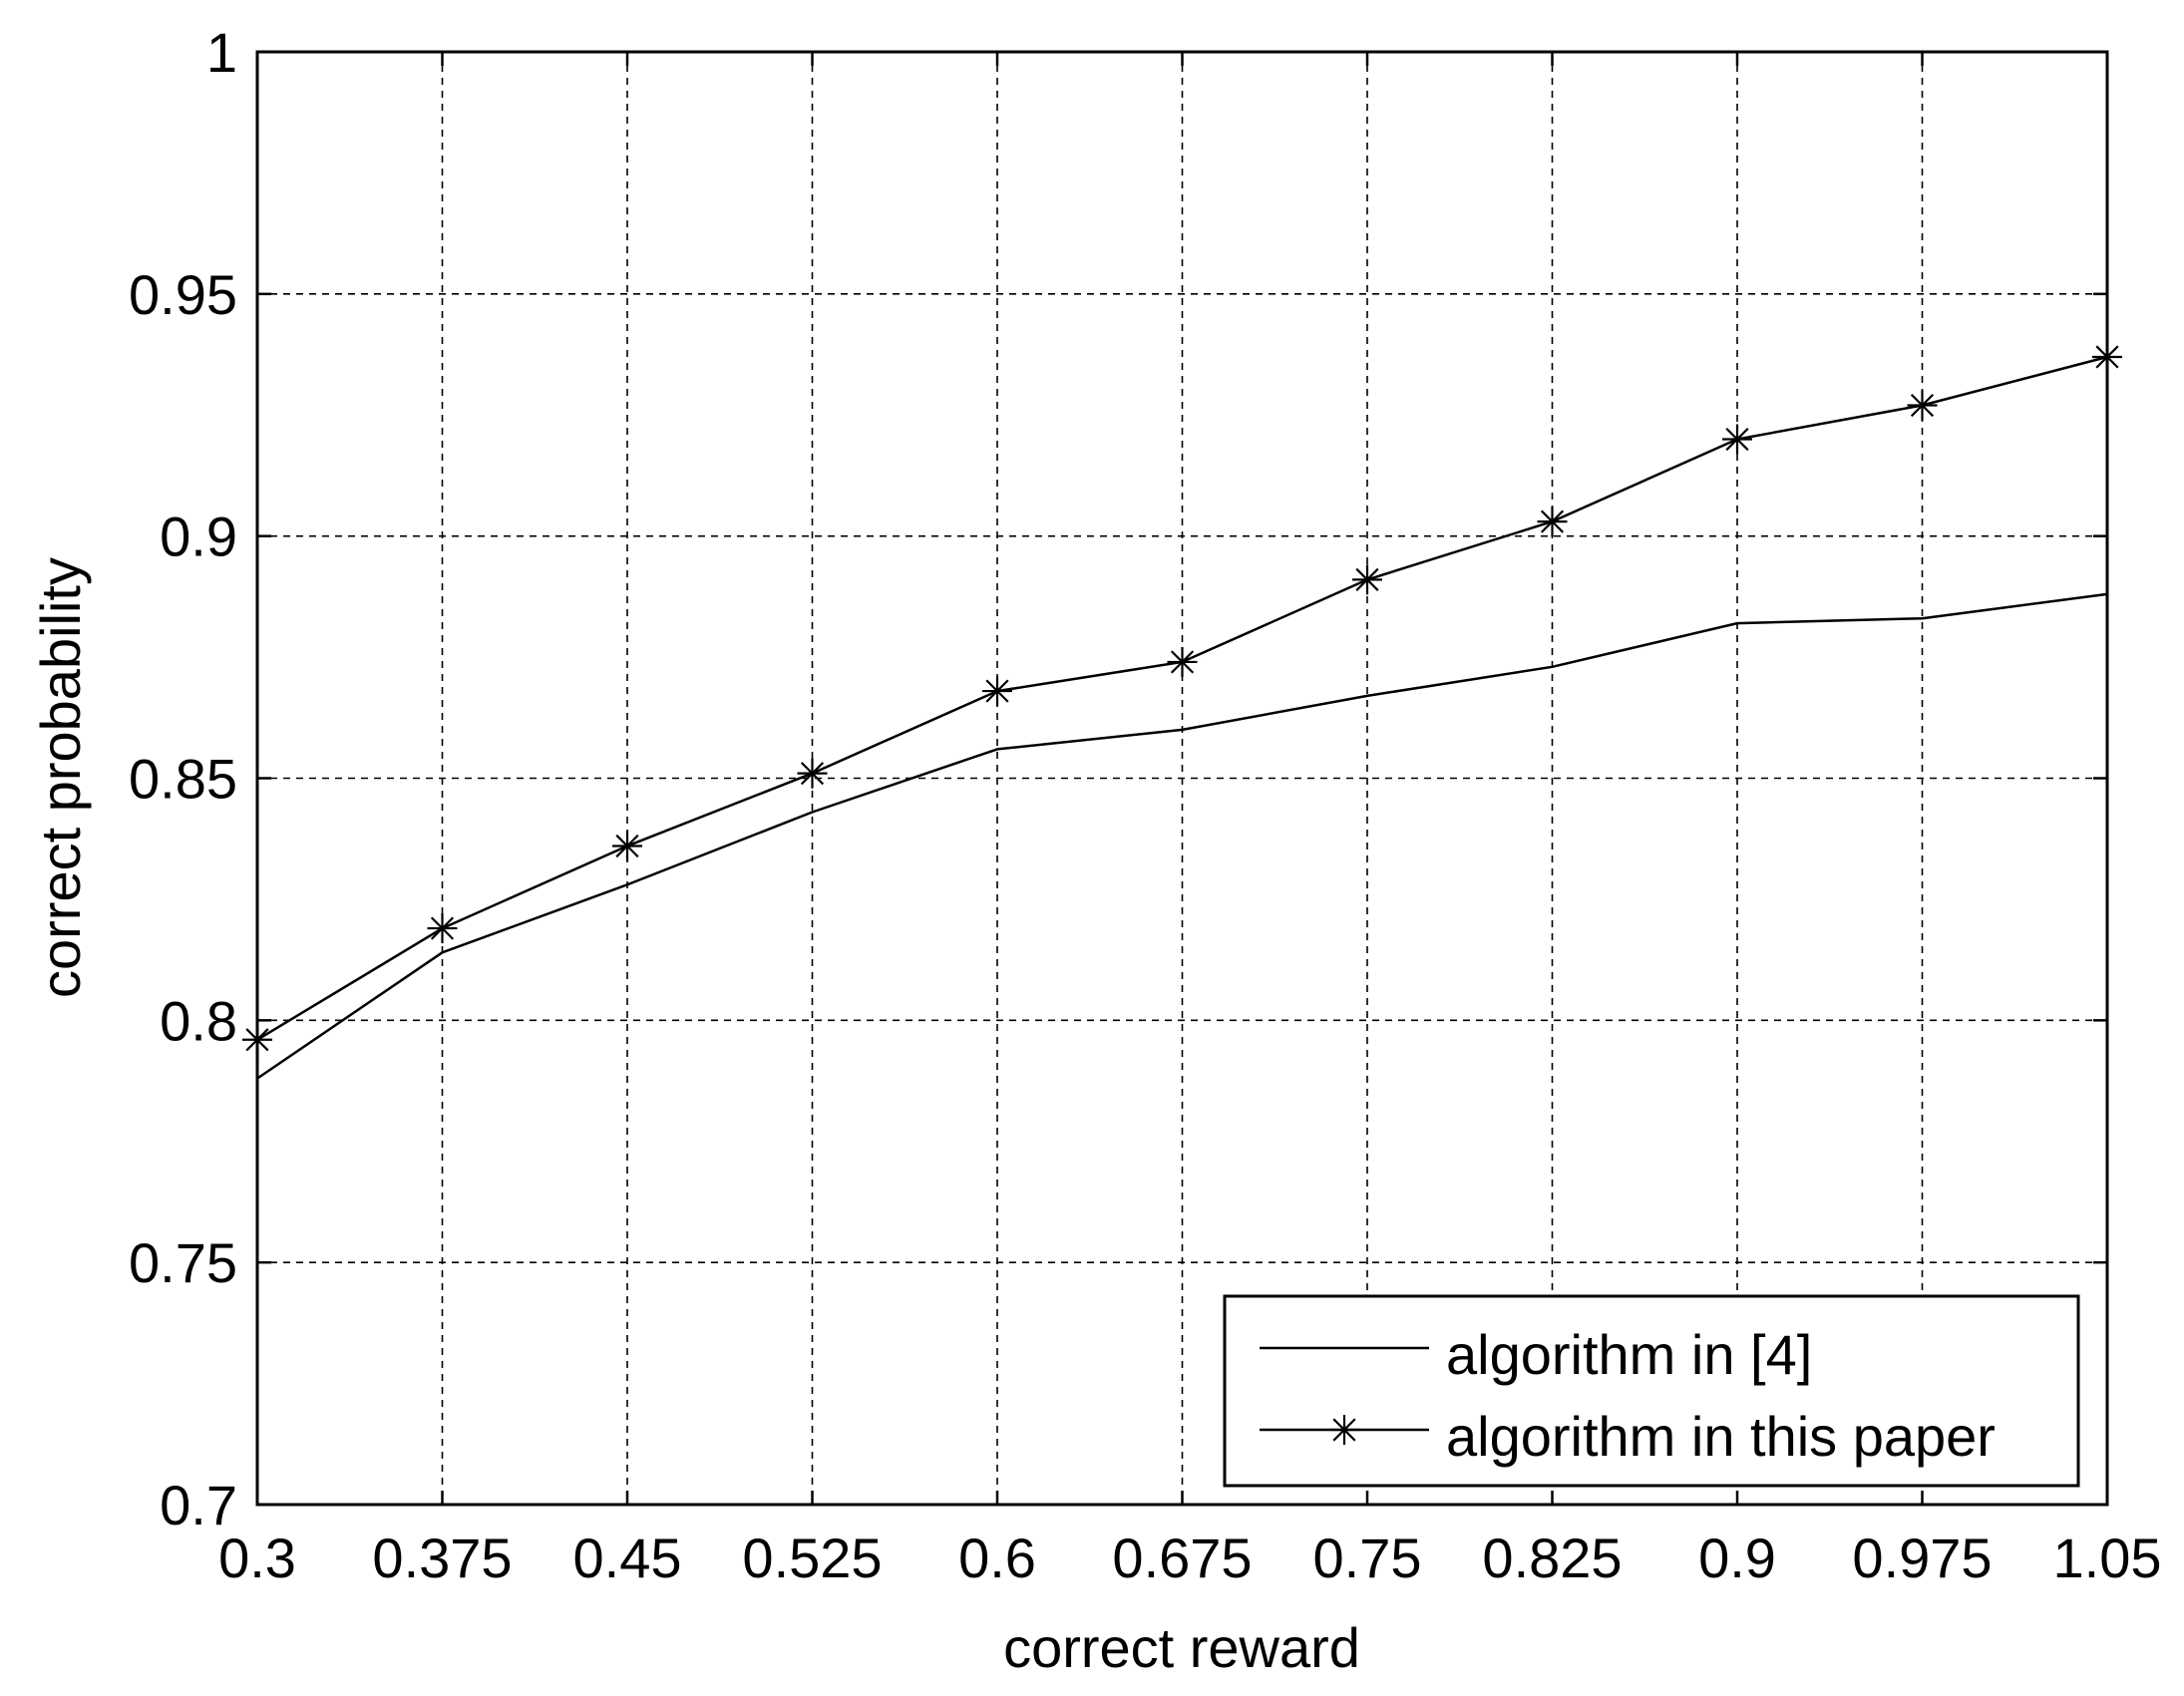  Describe the element at coordinates (1182, 1557) in the screenshot. I see `x-tick-label: 0.675` at that location.